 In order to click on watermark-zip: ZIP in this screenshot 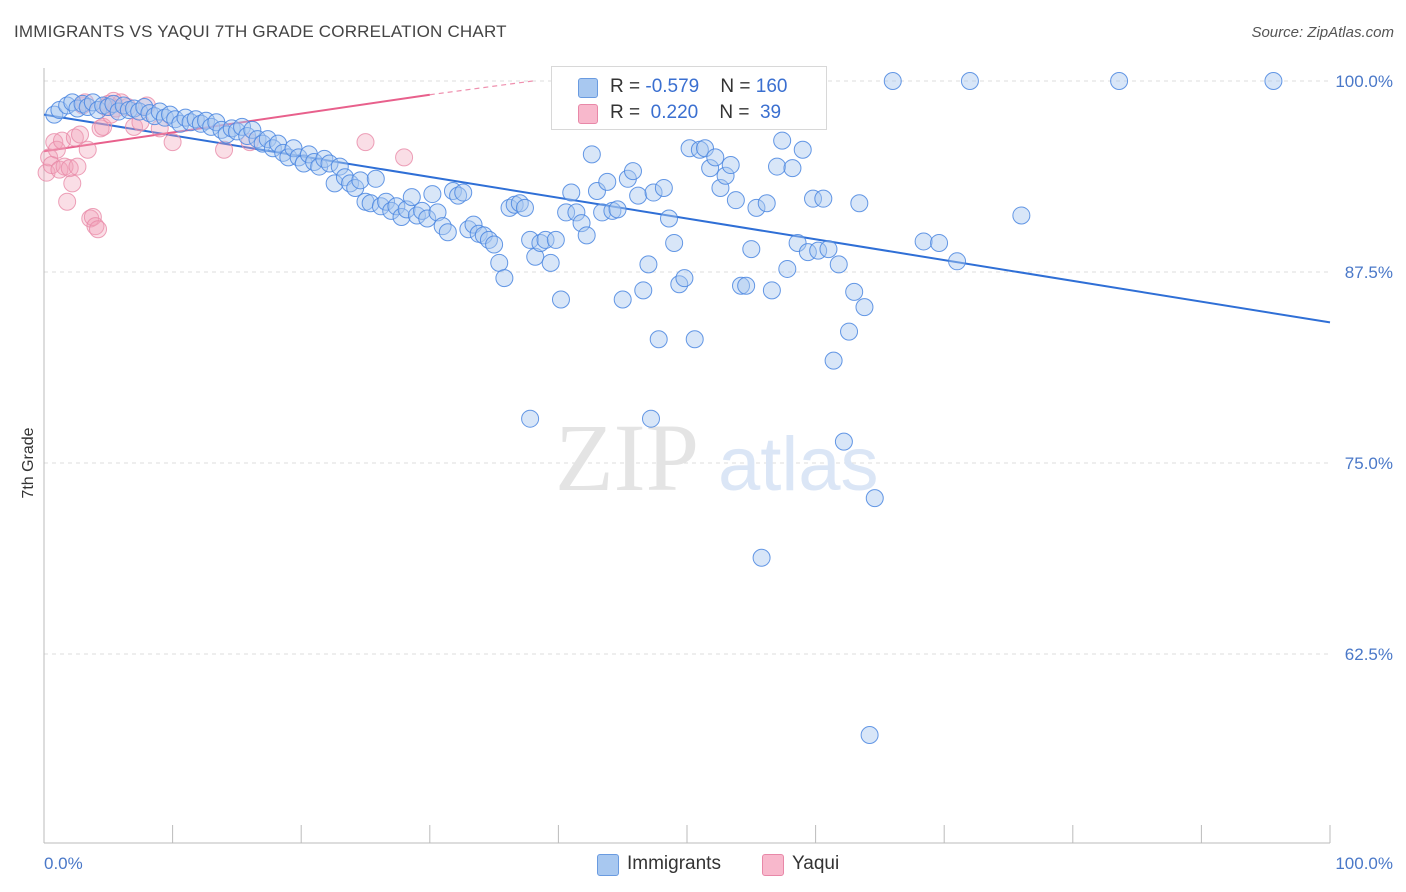, I will do `click(627, 457)`.